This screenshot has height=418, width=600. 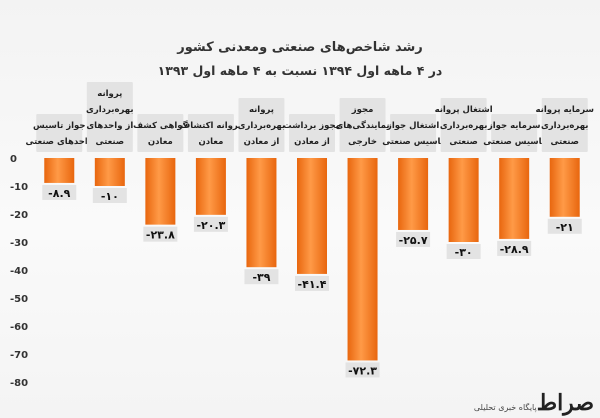 I want to click on data-label: -۳۰, so click(x=464, y=252).